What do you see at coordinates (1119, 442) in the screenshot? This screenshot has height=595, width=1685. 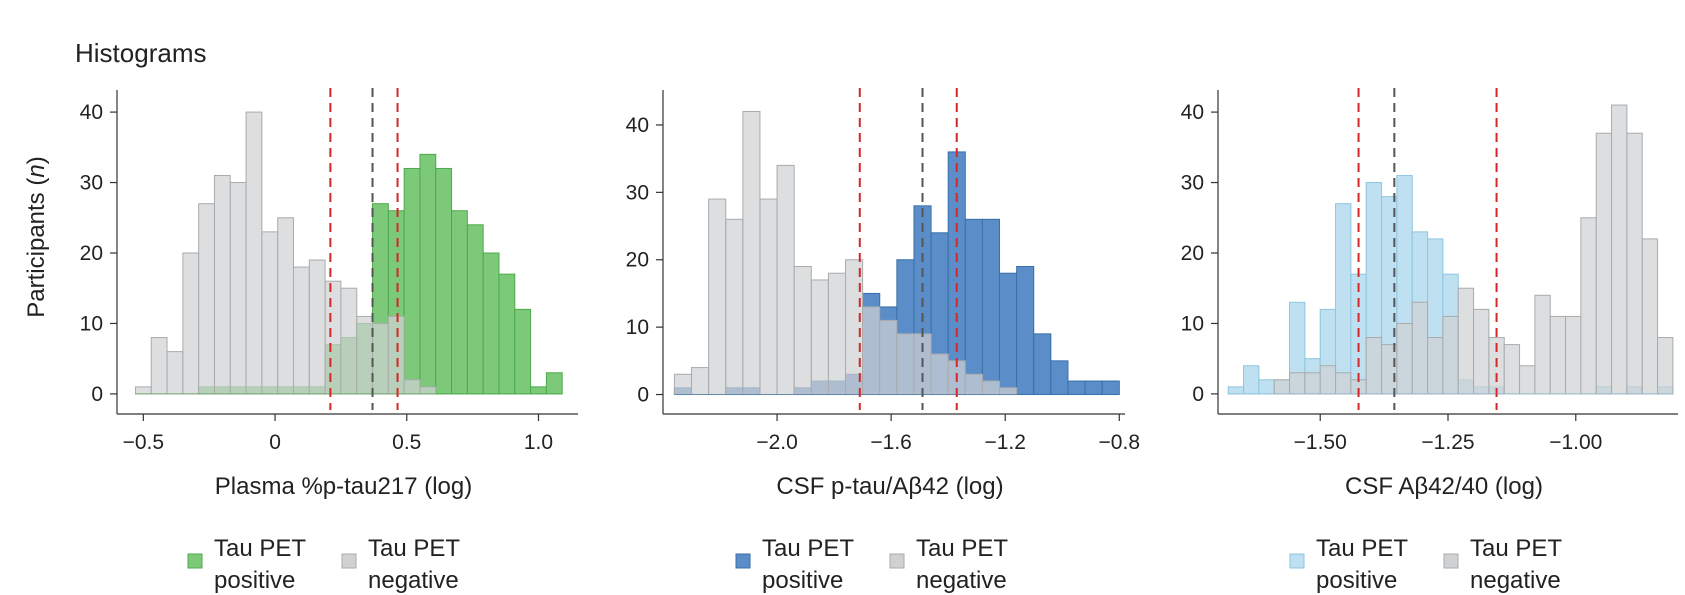 I see `x-tick-label: −0.8` at bounding box center [1119, 442].